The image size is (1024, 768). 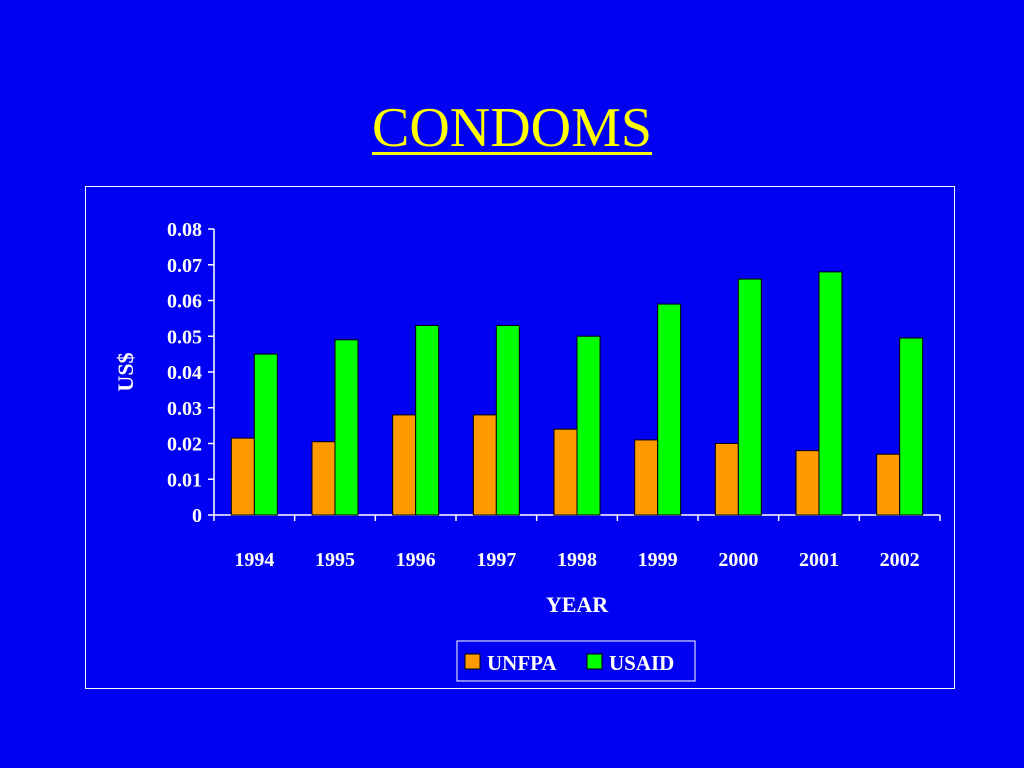 I want to click on y-tick-label: 0.02, so click(x=184, y=445).